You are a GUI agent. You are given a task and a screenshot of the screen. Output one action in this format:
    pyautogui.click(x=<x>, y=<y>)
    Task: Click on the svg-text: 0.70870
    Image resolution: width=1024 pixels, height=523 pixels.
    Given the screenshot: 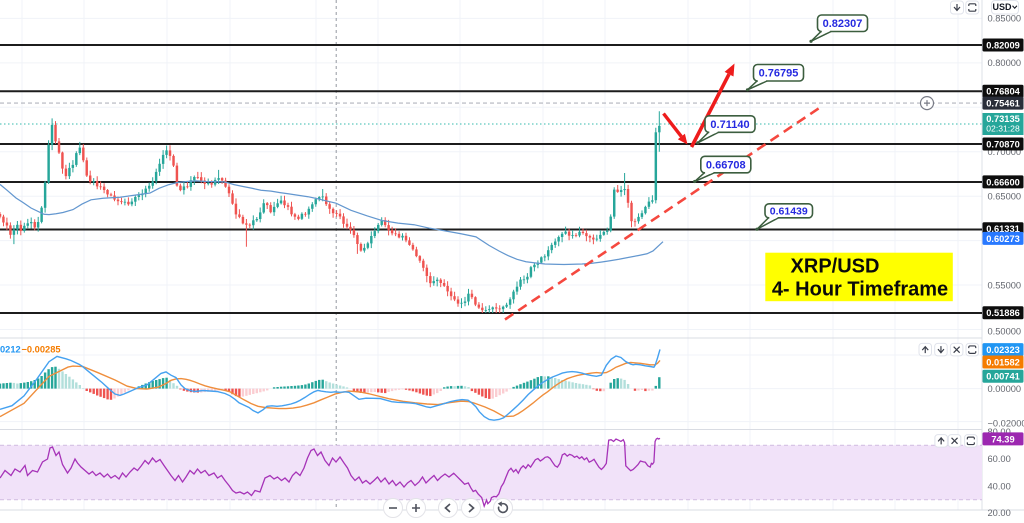 What is the action you would take?
    pyautogui.click(x=1003, y=144)
    